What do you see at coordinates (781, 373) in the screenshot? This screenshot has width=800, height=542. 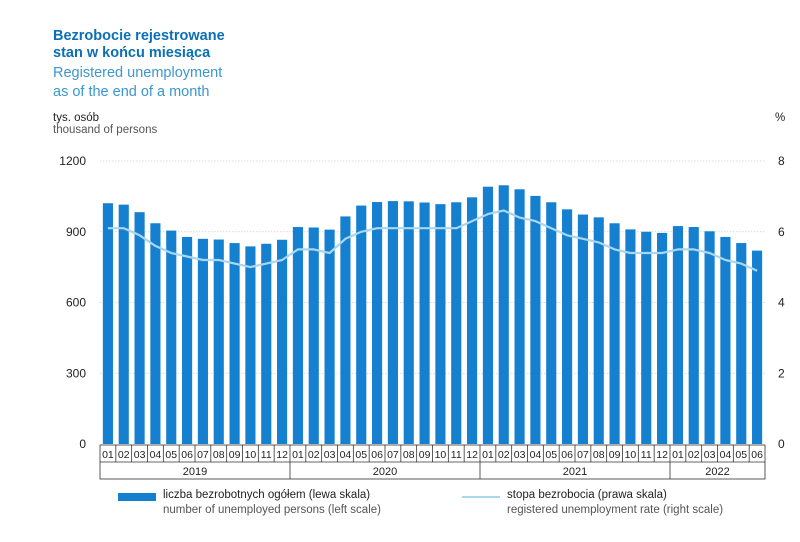 I see `right-tick-label: 2` at bounding box center [781, 373].